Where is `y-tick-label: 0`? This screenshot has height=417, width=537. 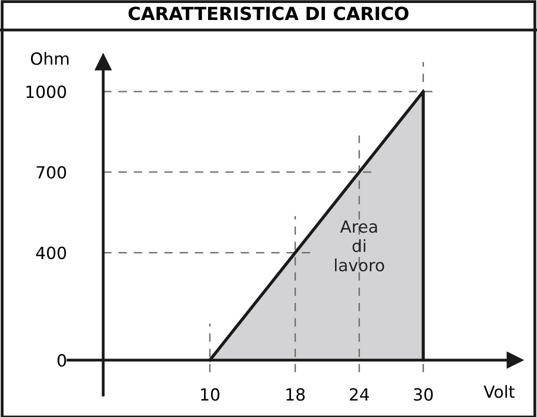 y-tick-label: 0 is located at coordinates (62, 360).